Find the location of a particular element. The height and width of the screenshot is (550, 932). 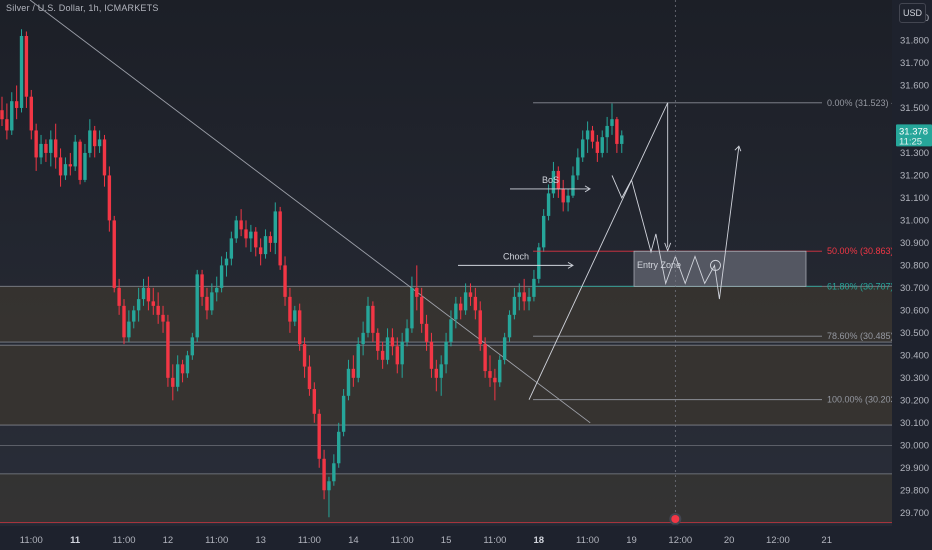

x-tick-label: 20 is located at coordinates (729, 540).